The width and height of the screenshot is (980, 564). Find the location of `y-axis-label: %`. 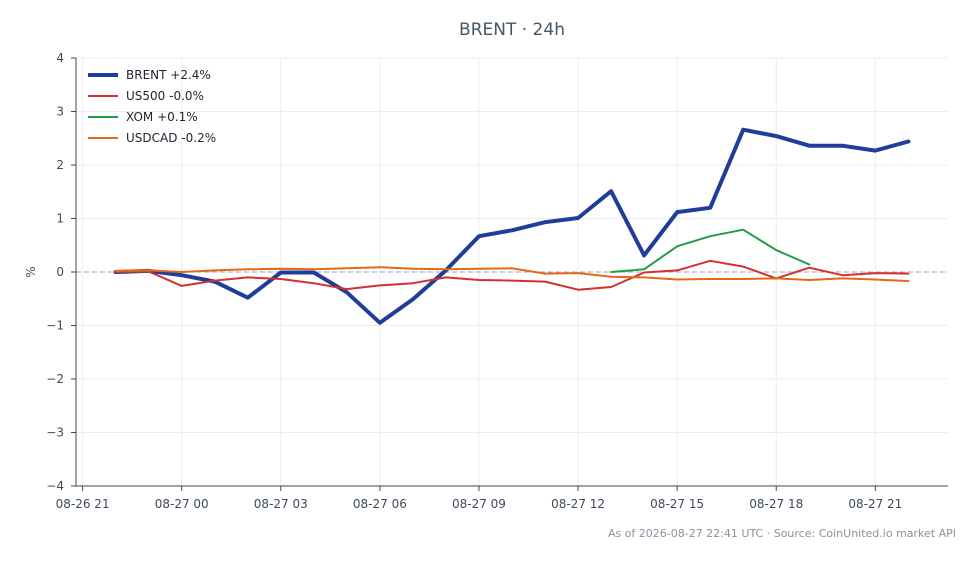

y-axis-label: % is located at coordinates (31, 271).